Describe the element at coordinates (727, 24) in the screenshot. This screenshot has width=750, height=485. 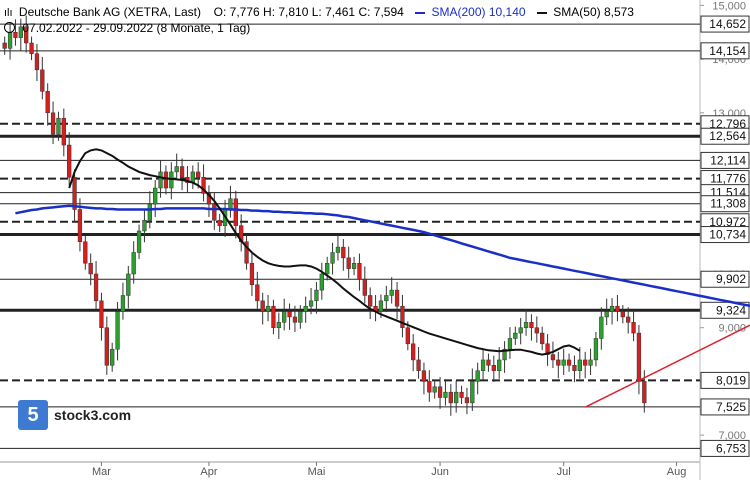
I see `level-label: 14,652` at that location.